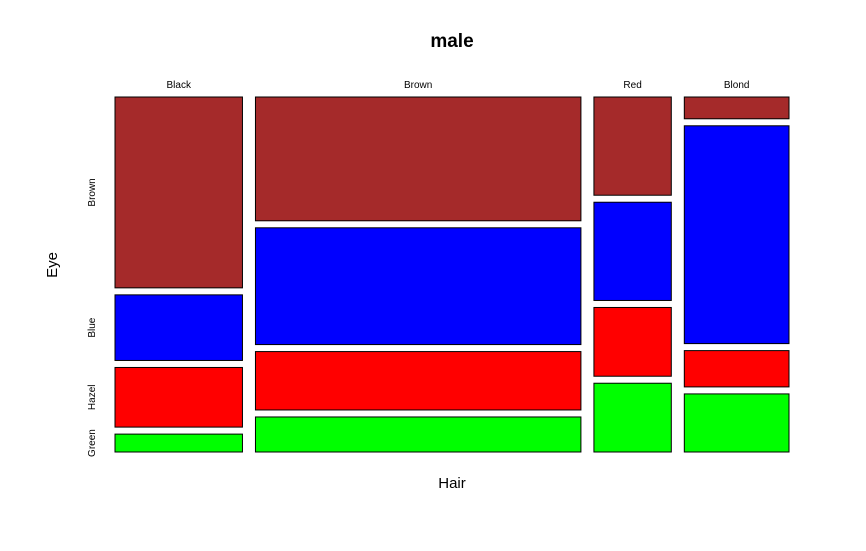  Describe the element at coordinates (737, 85) in the screenshot. I see `hair-label-blond: Blond` at that location.